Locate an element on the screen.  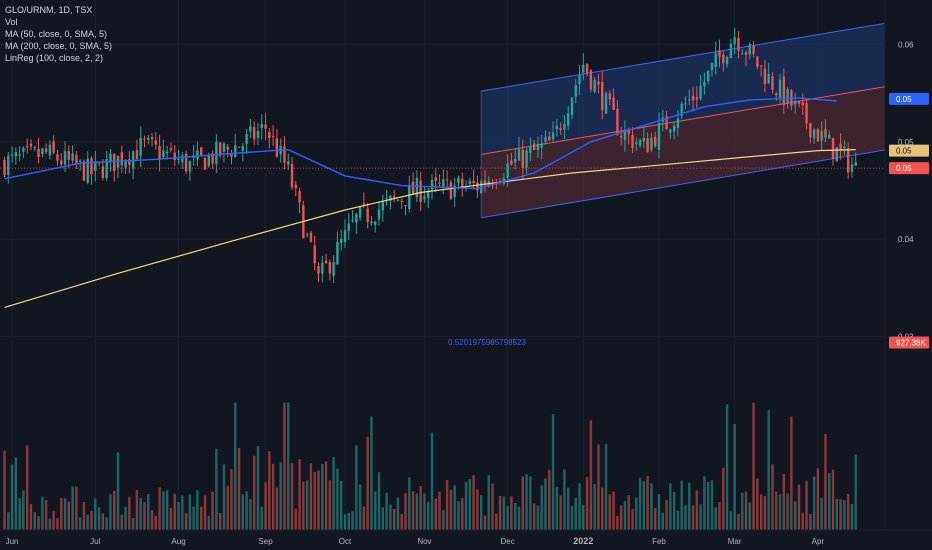
legend-ma200: MA (200, close, 0, SMA, 5) is located at coordinates (59, 46).